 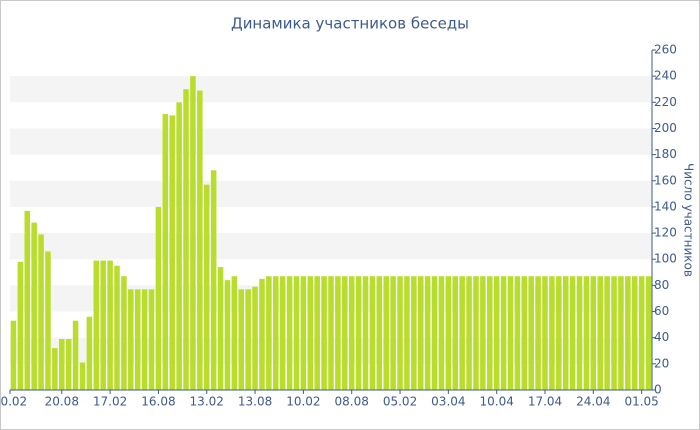 What do you see at coordinates (400, 402) in the screenshot?
I see `x-tick-label: 05.02` at bounding box center [400, 402].